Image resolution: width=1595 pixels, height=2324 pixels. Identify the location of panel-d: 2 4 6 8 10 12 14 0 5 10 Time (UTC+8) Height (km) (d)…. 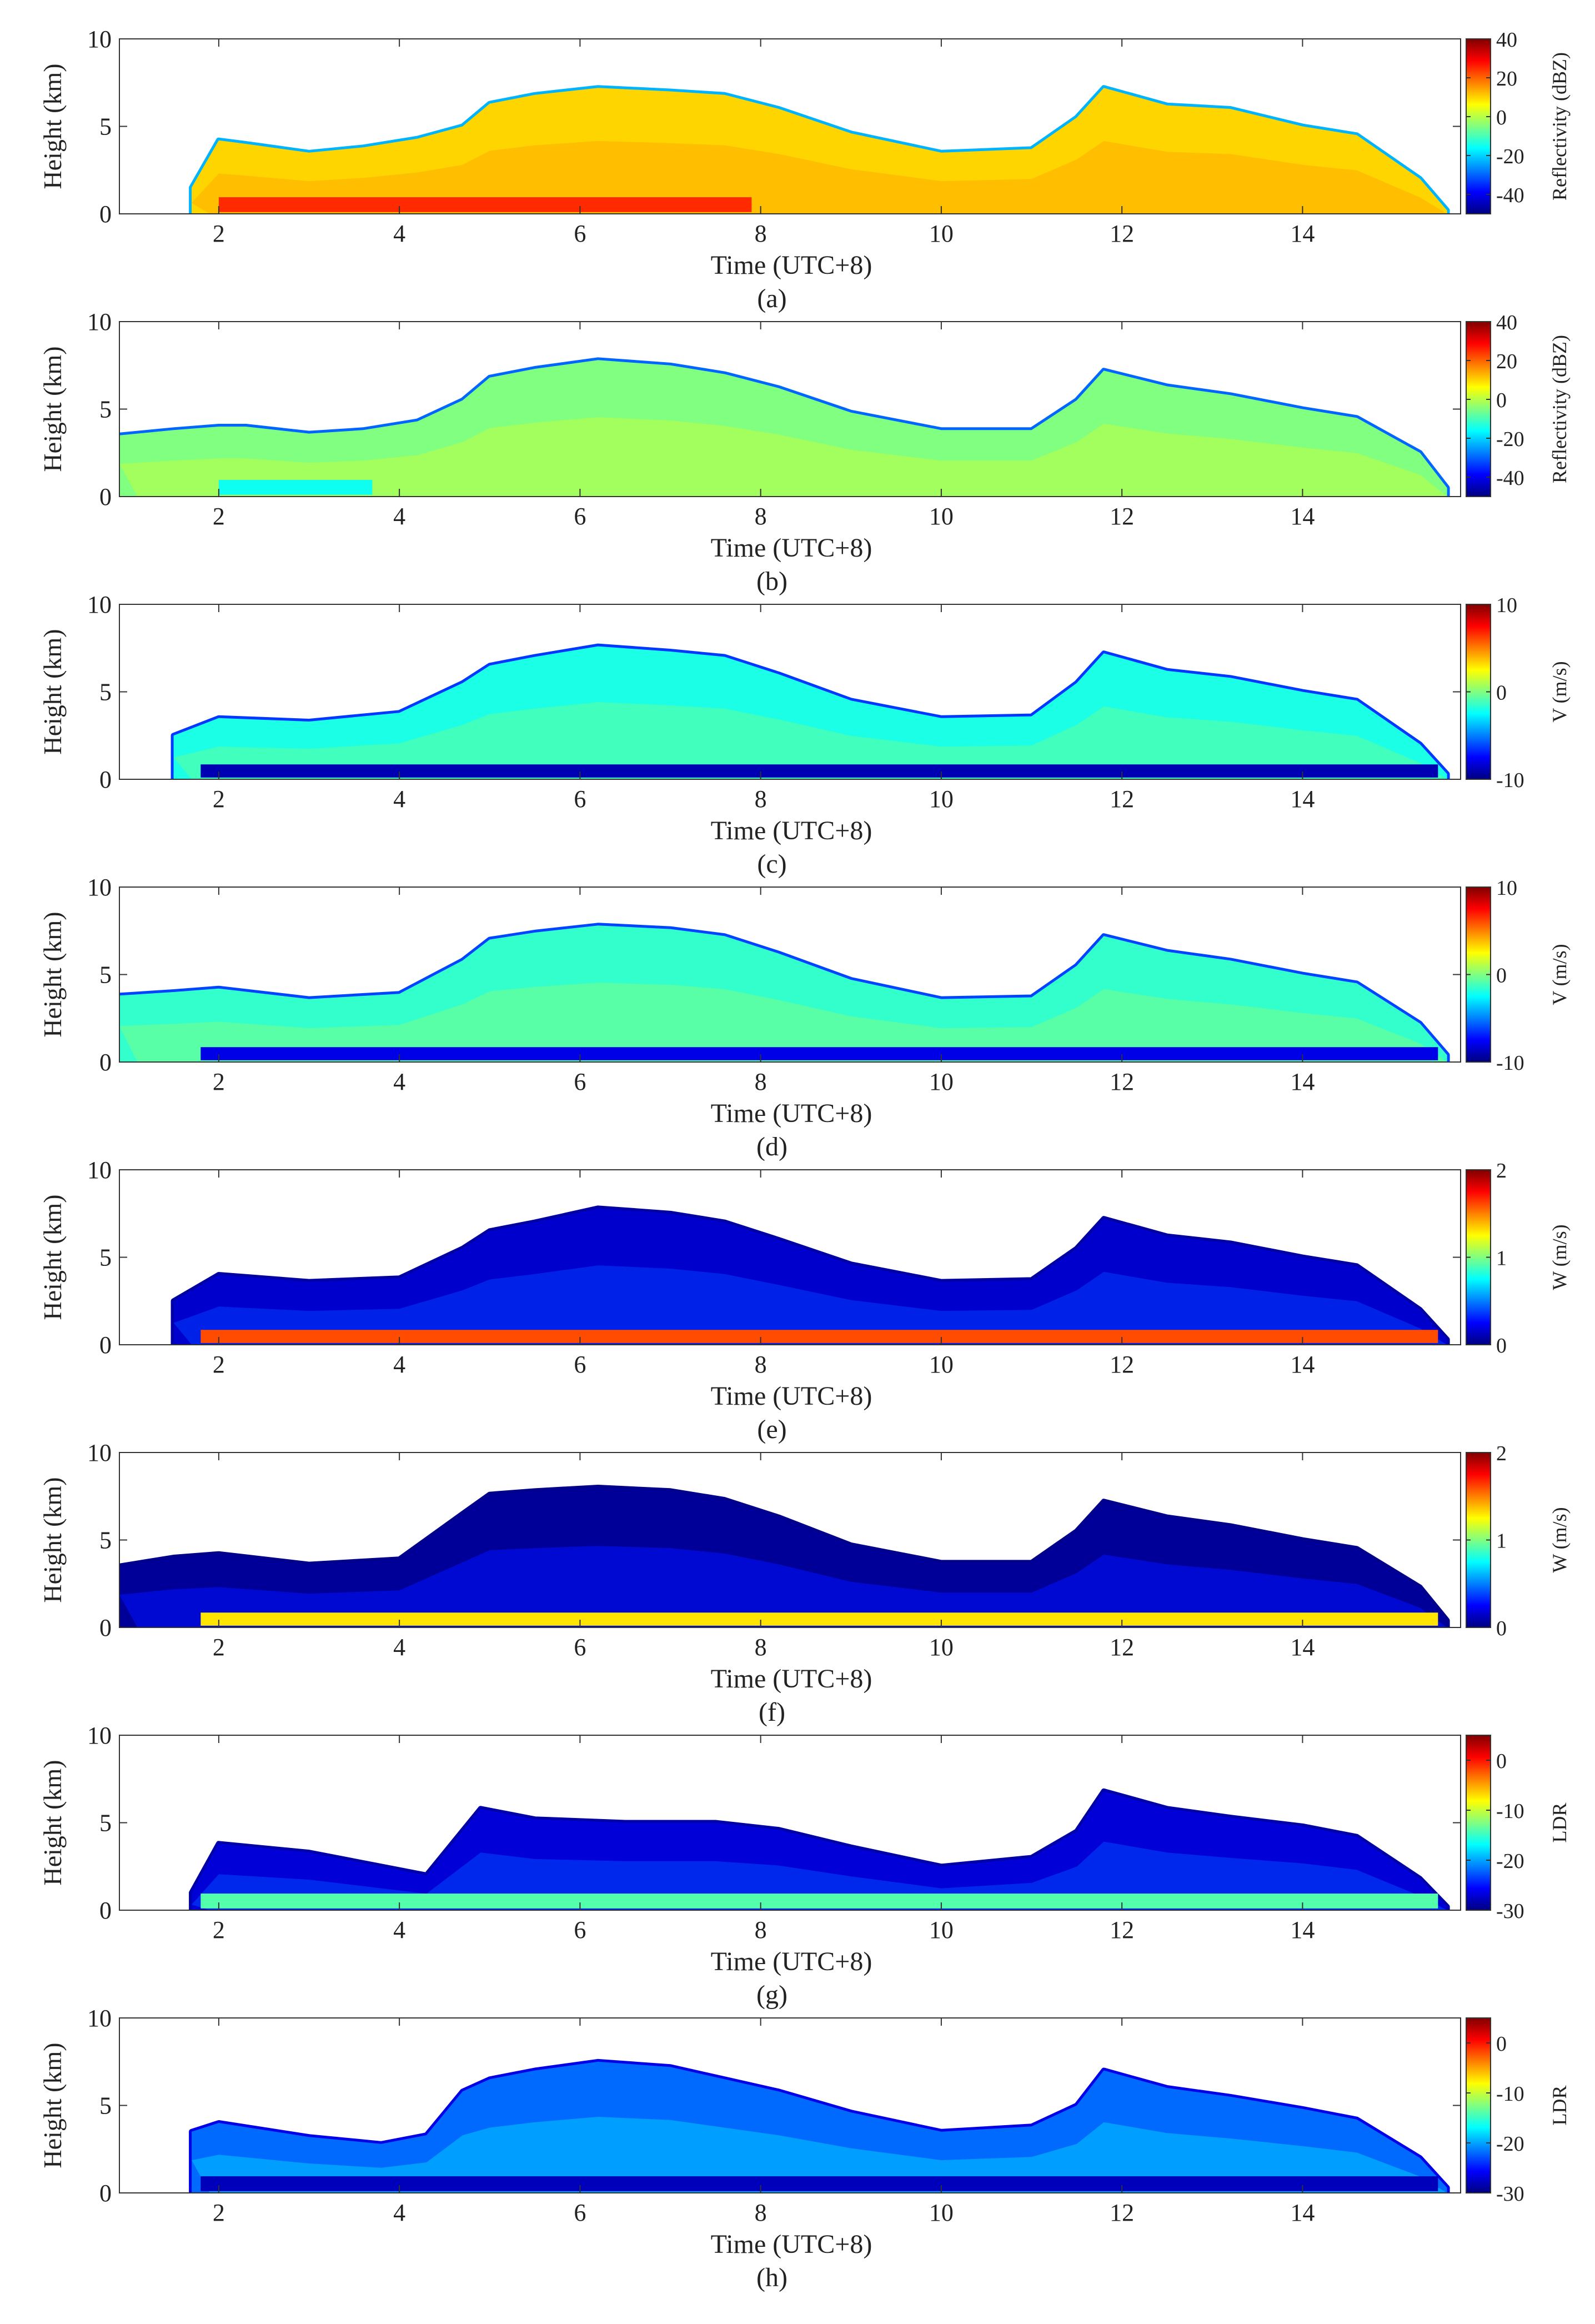
(805, 1017).